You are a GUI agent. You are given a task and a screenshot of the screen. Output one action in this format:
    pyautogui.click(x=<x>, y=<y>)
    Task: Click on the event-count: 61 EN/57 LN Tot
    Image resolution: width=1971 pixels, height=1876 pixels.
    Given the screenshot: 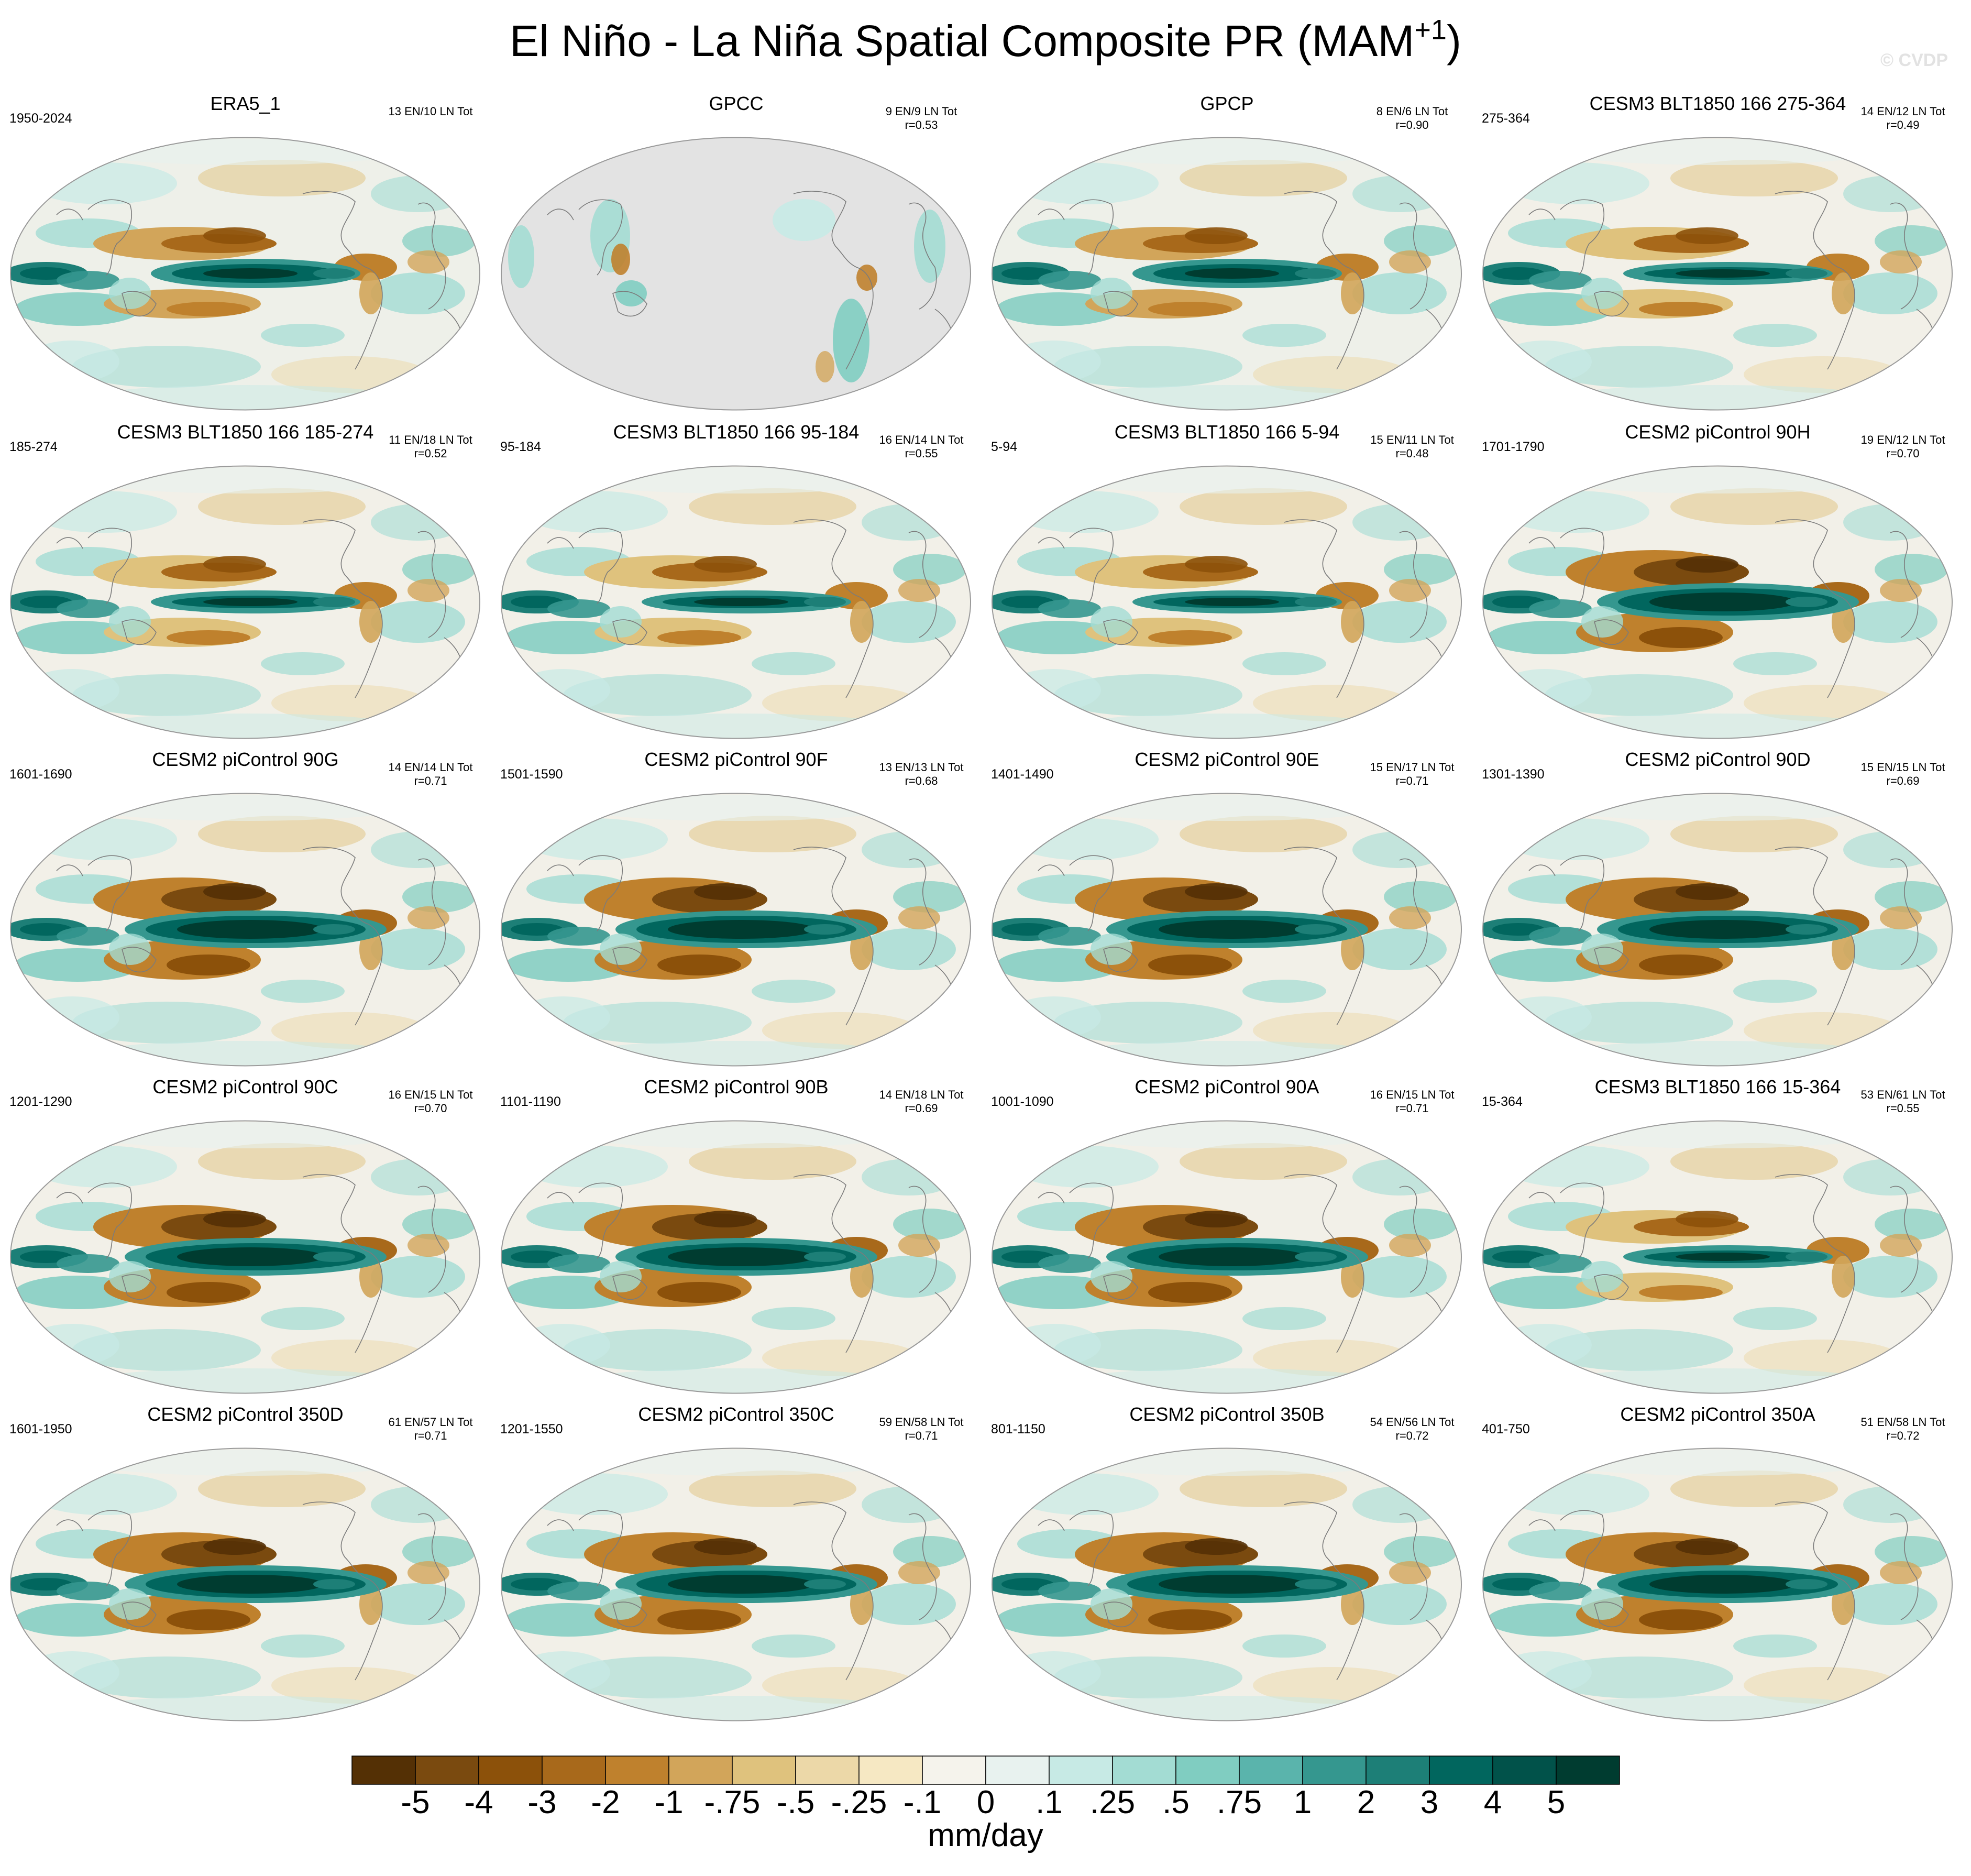 What is the action you would take?
    pyautogui.click(x=430, y=1422)
    